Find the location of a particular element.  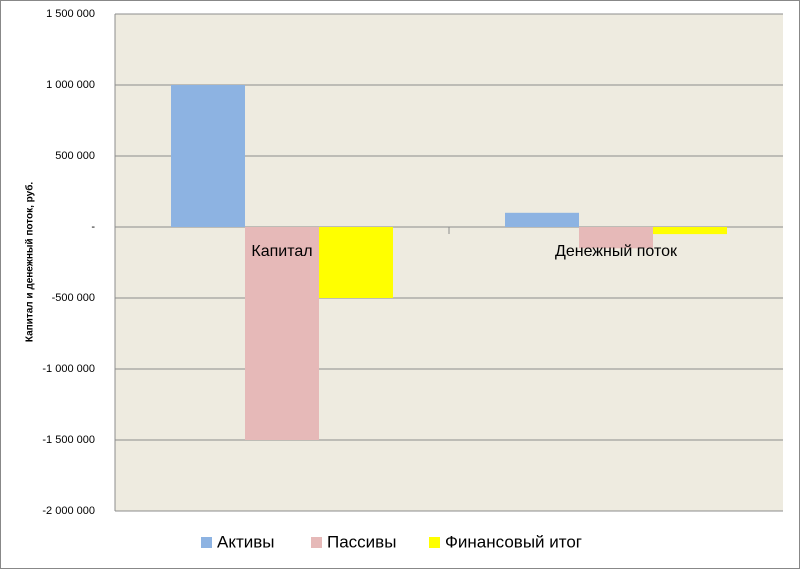

y-axis-title: Капитал и денежный поток, руб. is located at coordinates (30, 262).